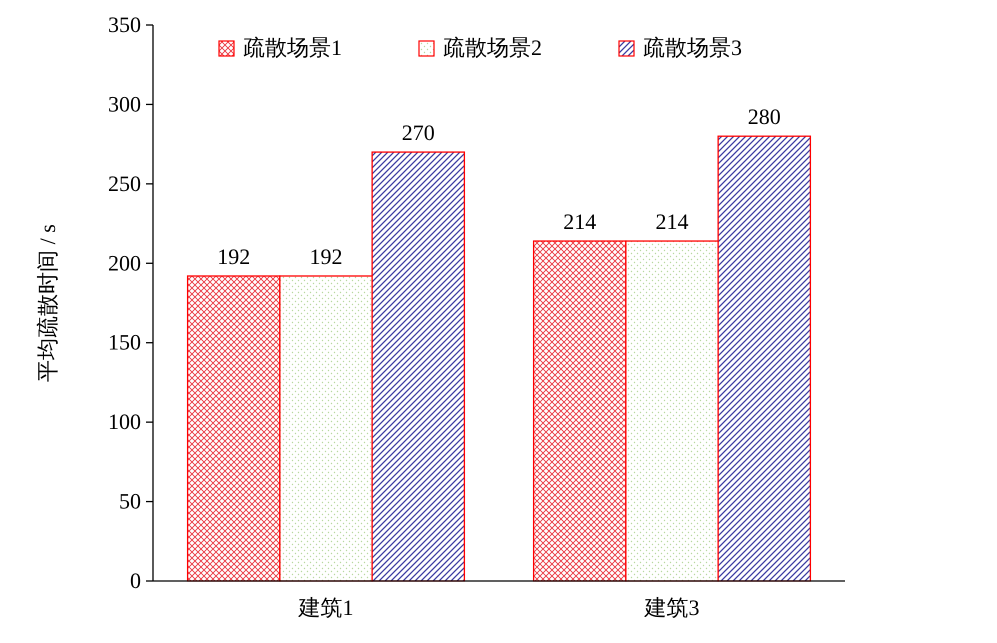 This screenshot has height=643, width=997. Describe the element at coordinates (47, 303) in the screenshot. I see `y-axis-title: 平均疏散时间 / s` at that location.